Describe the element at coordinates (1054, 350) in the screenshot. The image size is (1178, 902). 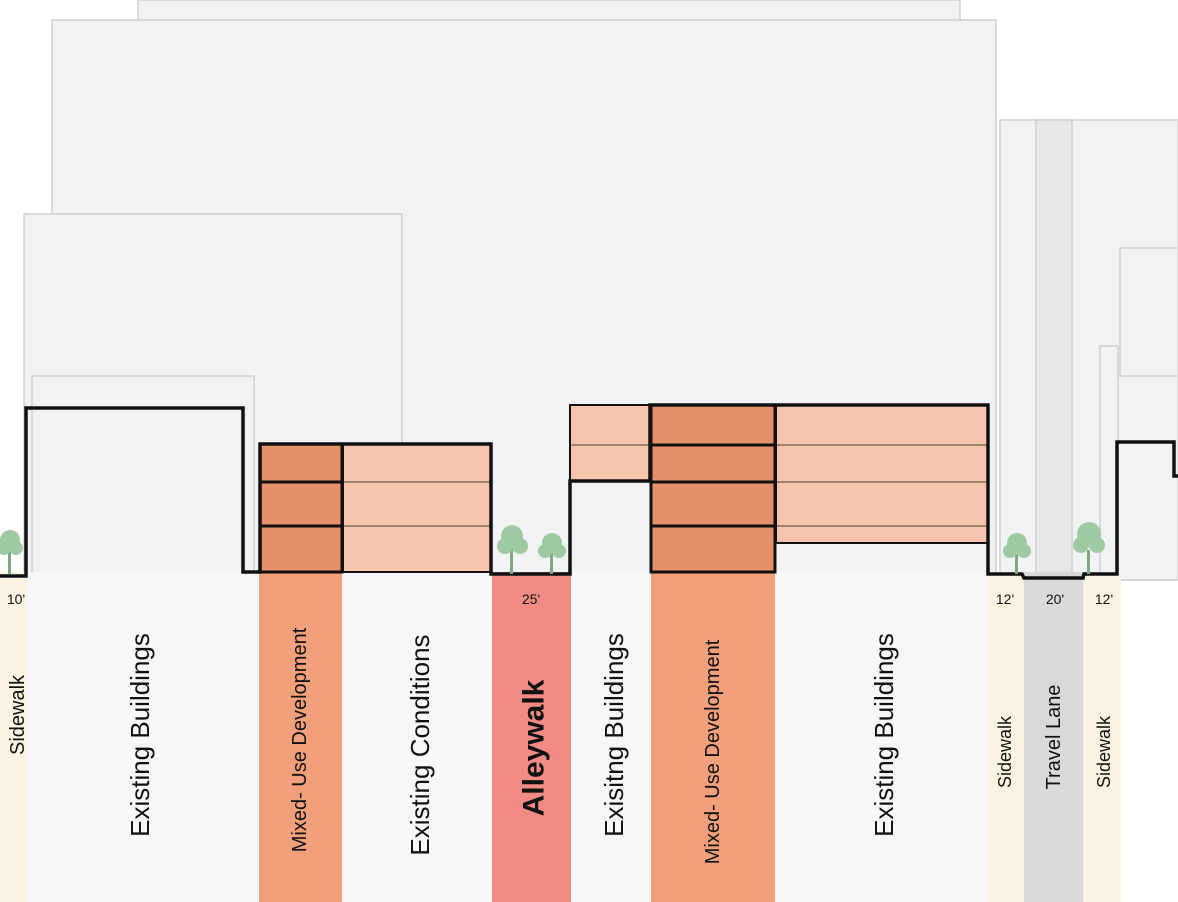
I see `bg-street-shadow` at that location.